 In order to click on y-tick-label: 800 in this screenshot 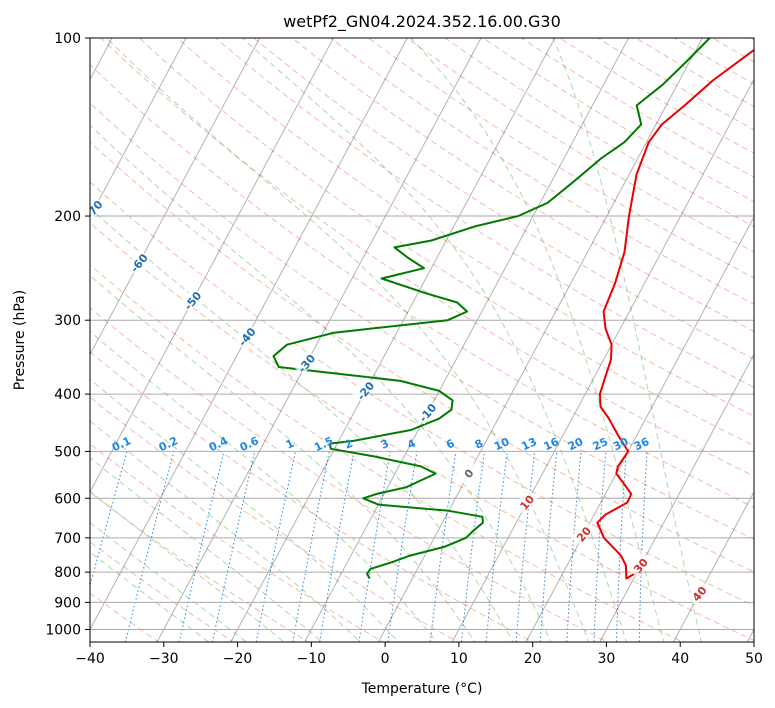, I will do `click(67, 573)`.